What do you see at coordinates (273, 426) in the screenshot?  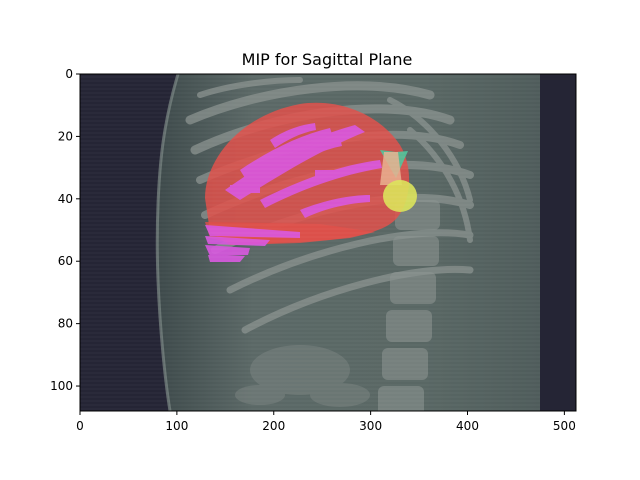 I see `x-tick-label: 200` at bounding box center [273, 426].